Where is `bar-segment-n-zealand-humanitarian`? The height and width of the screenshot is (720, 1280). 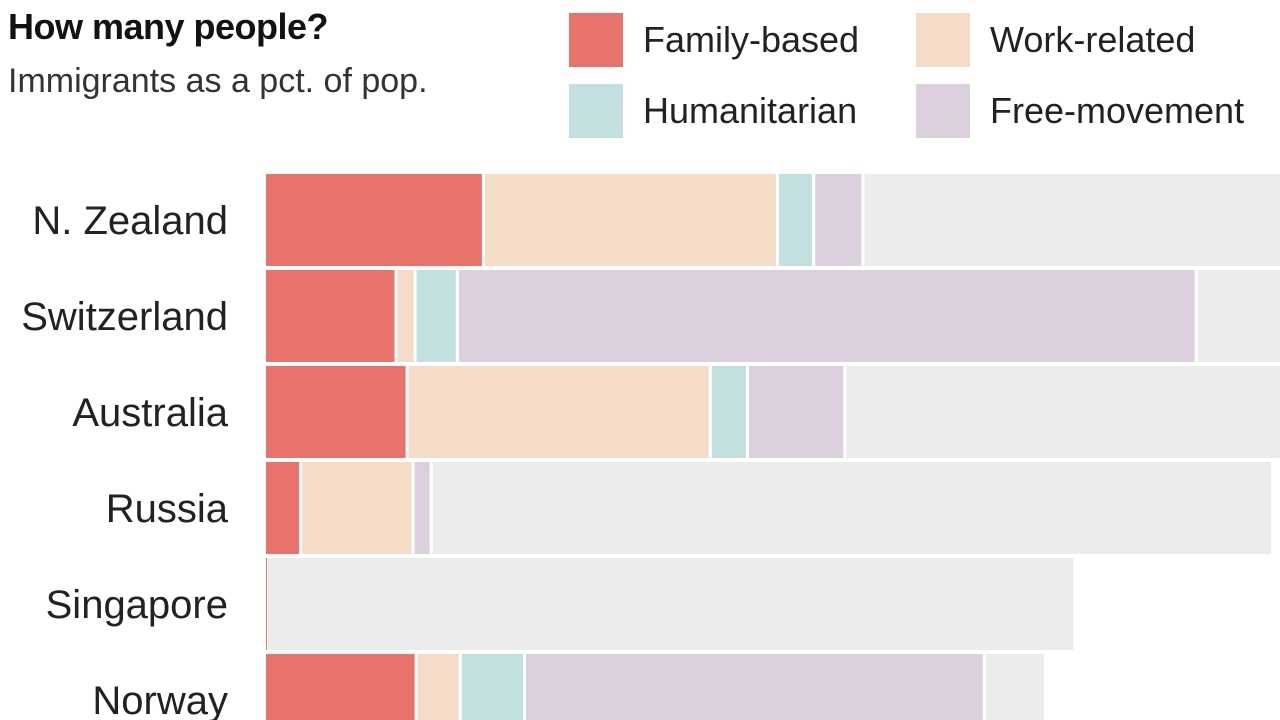
bar-segment-n-zealand-humanitarian is located at coordinates (796, 220).